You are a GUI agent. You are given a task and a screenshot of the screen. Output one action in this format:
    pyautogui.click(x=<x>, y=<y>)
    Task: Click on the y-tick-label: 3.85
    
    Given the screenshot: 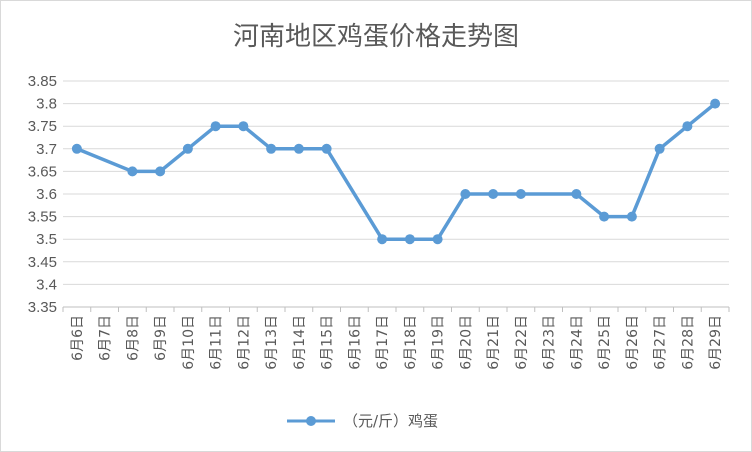 What is the action you would take?
    pyautogui.click(x=42, y=81)
    